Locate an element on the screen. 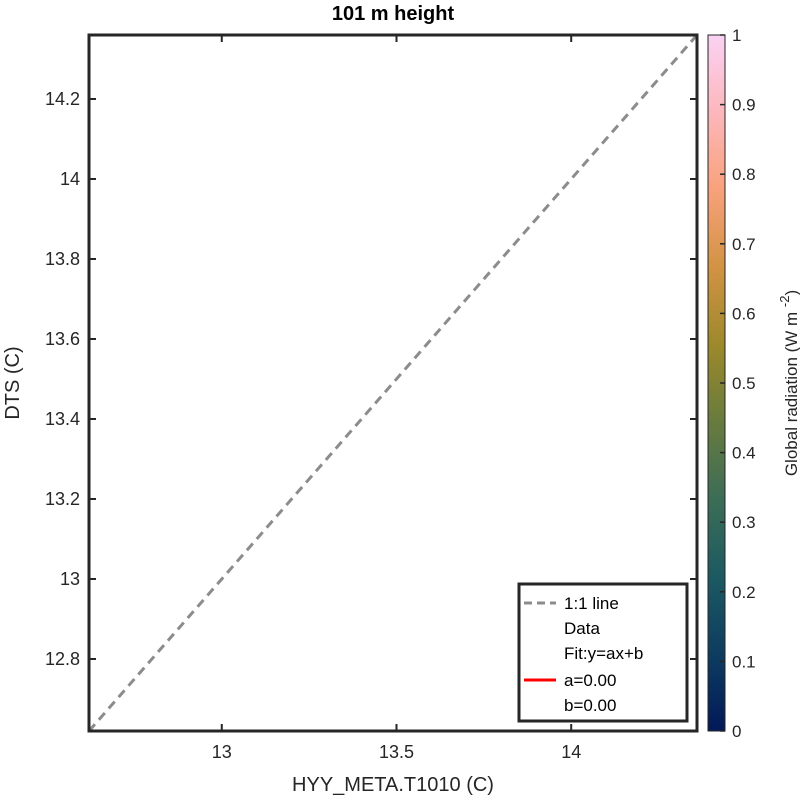 This screenshot has width=800, height=800. y-tick-label: 13.8 is located at coordinates (62, 259).